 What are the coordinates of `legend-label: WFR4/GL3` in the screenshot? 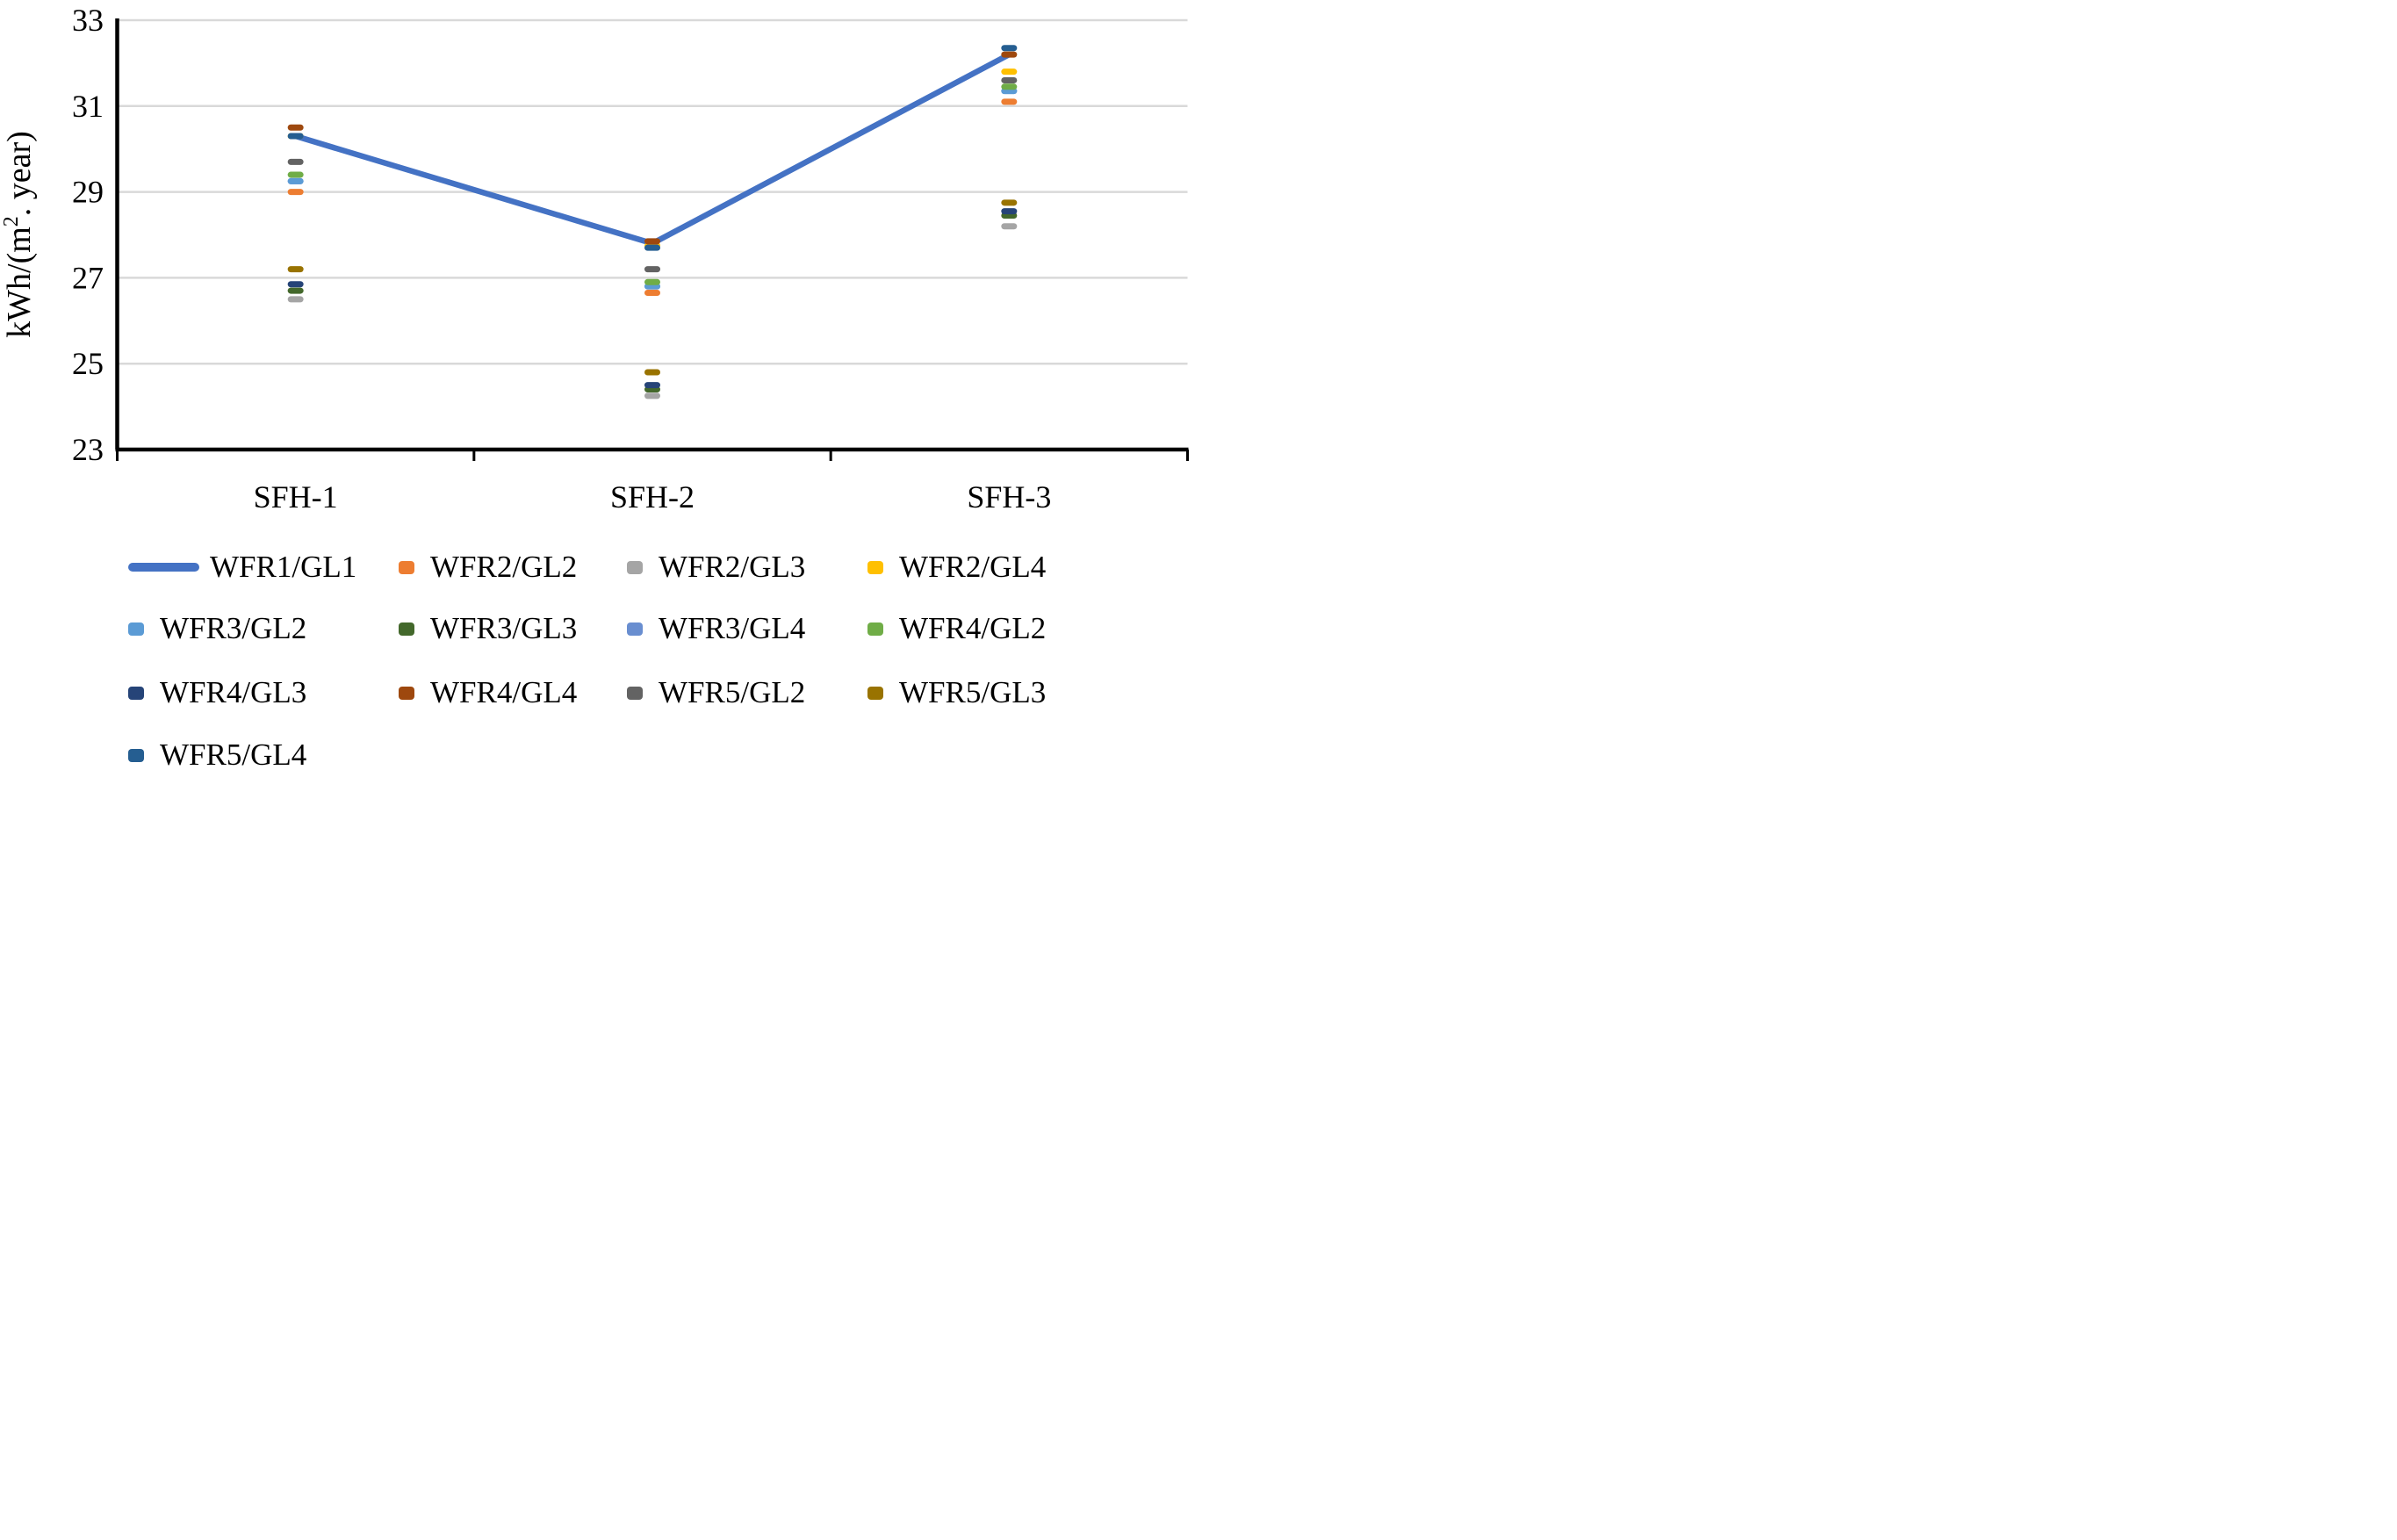 It's located at (233, 692).